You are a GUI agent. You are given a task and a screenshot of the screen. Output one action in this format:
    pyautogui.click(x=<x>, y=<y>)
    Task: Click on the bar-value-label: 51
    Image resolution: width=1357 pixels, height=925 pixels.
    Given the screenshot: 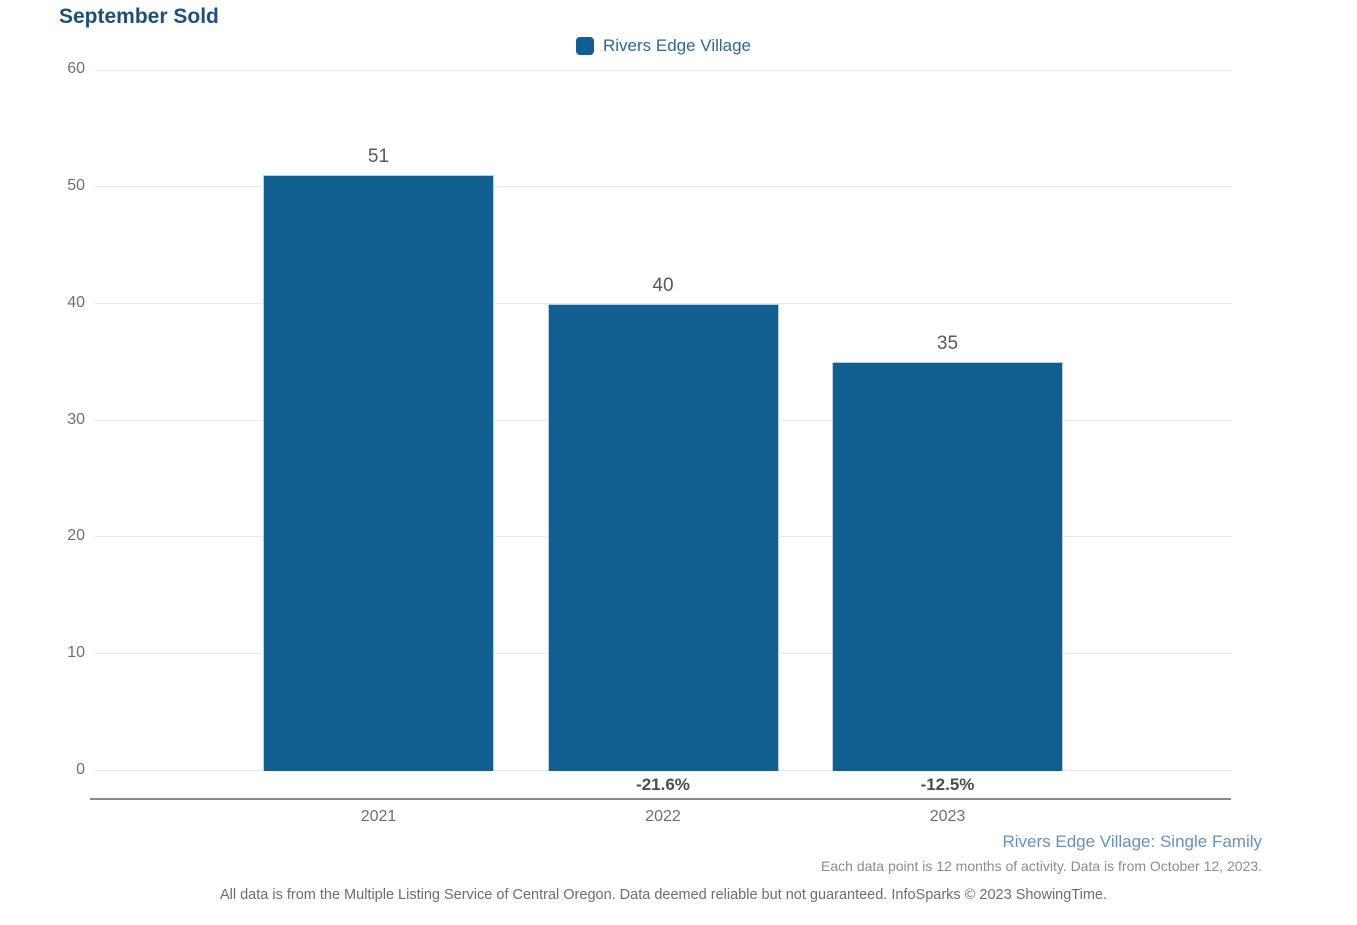 What is the action you would take?
    pyautogui.click(x=378, y=156)
    